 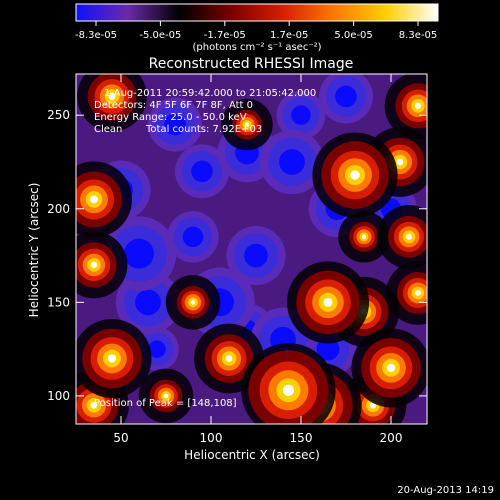 I want to click on y-tick-label: 100, so click(x=58, y=396).